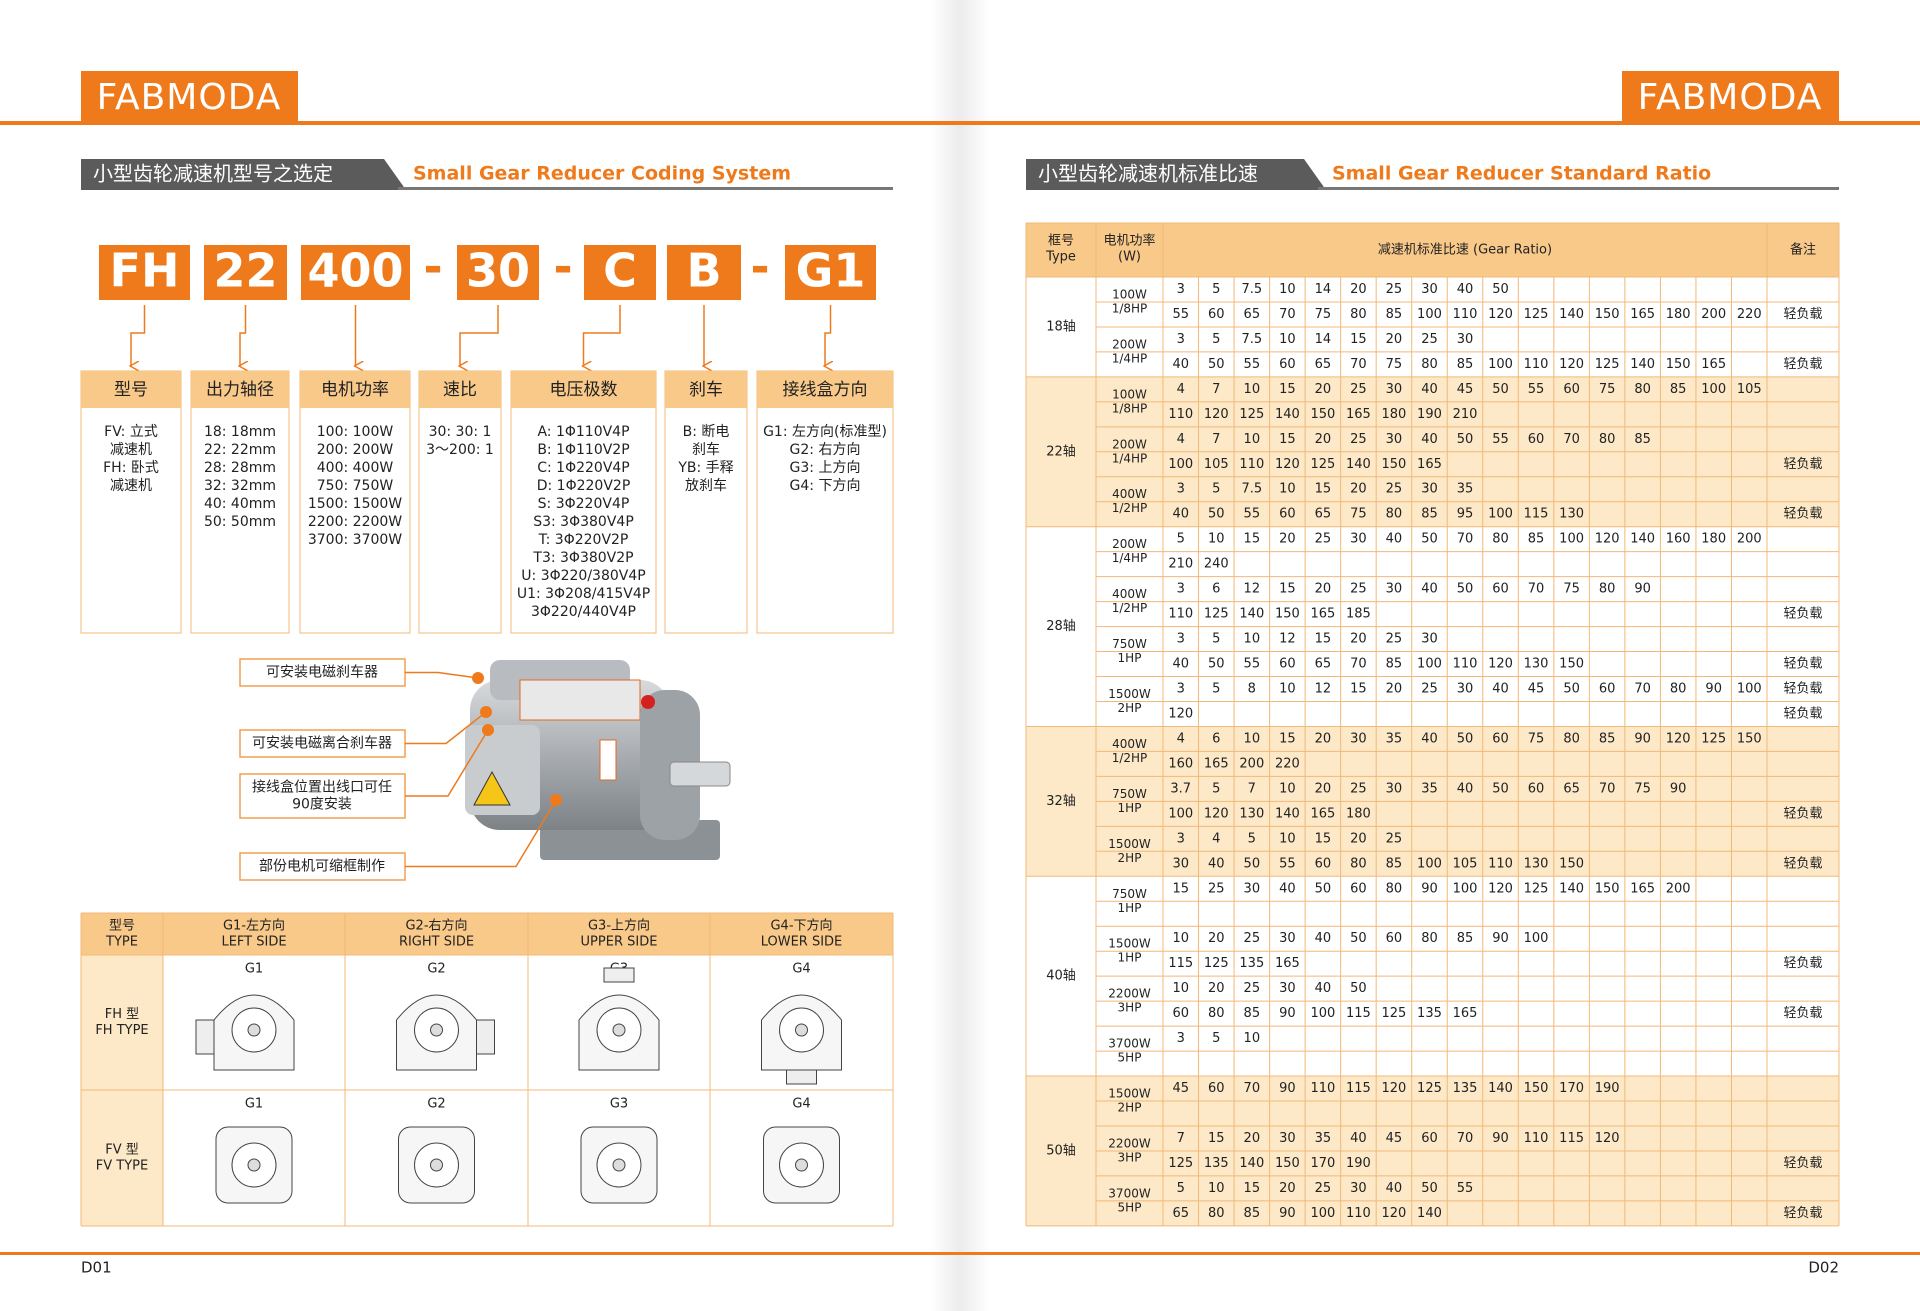 The height and width of the screenshot is (1311, 1920). I want to click on ratio-type: 32轴, so click(1061, 801).